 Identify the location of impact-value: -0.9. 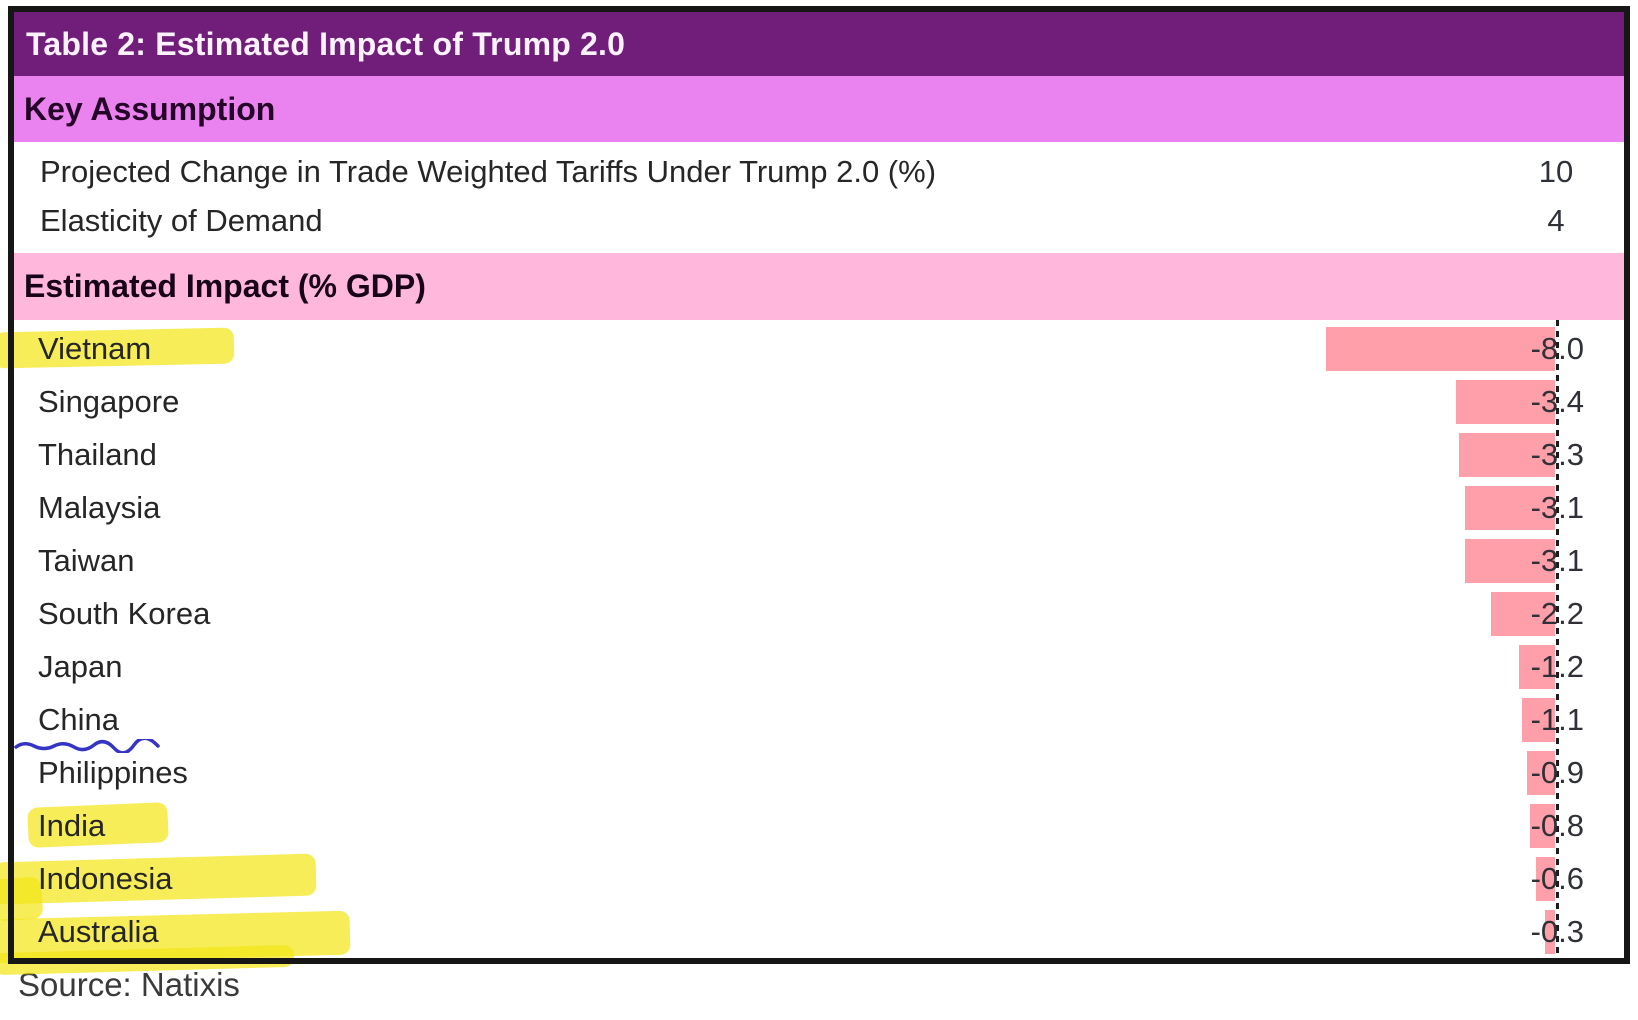
(1557, 772).